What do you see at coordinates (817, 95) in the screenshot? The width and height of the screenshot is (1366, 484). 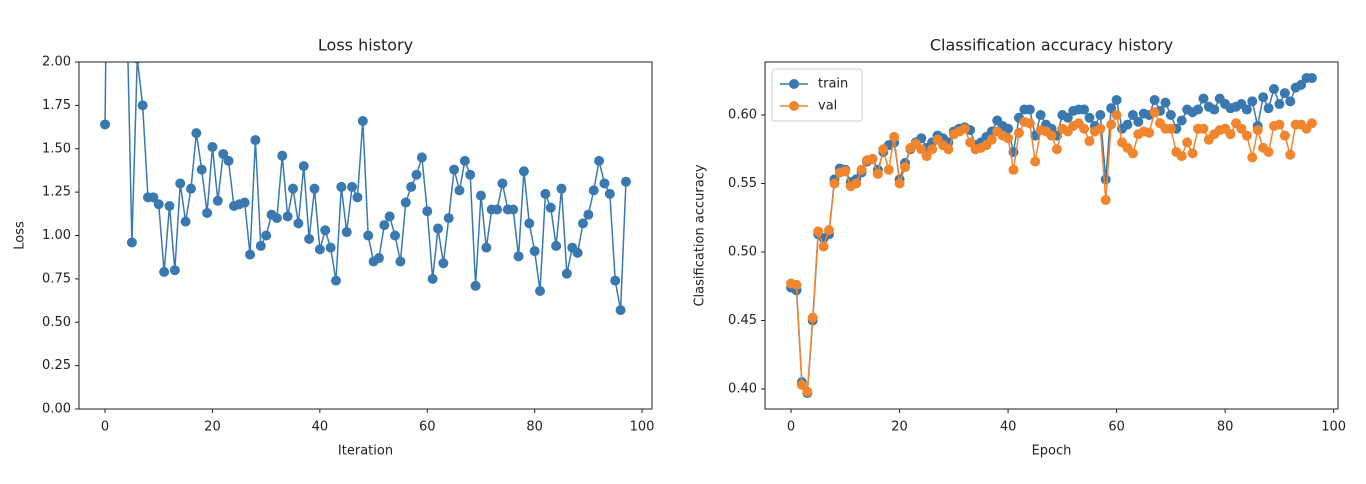 I see `legend: train val` at bounding box center [817, 95].